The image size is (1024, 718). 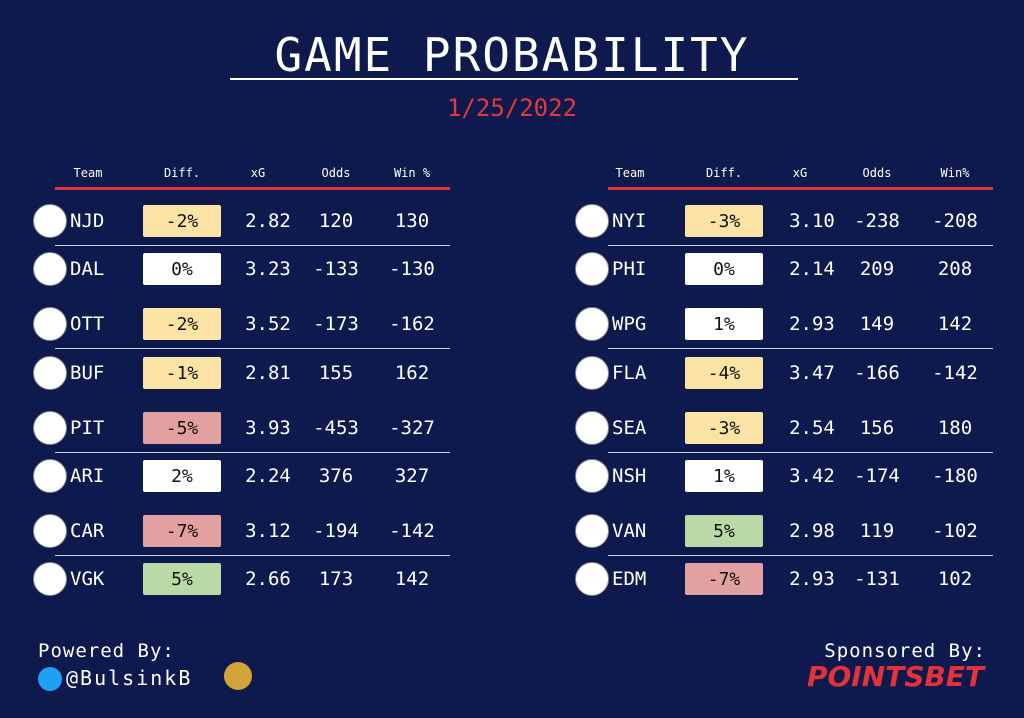 I want to click on odds: 376, so click(x=336, y=476).